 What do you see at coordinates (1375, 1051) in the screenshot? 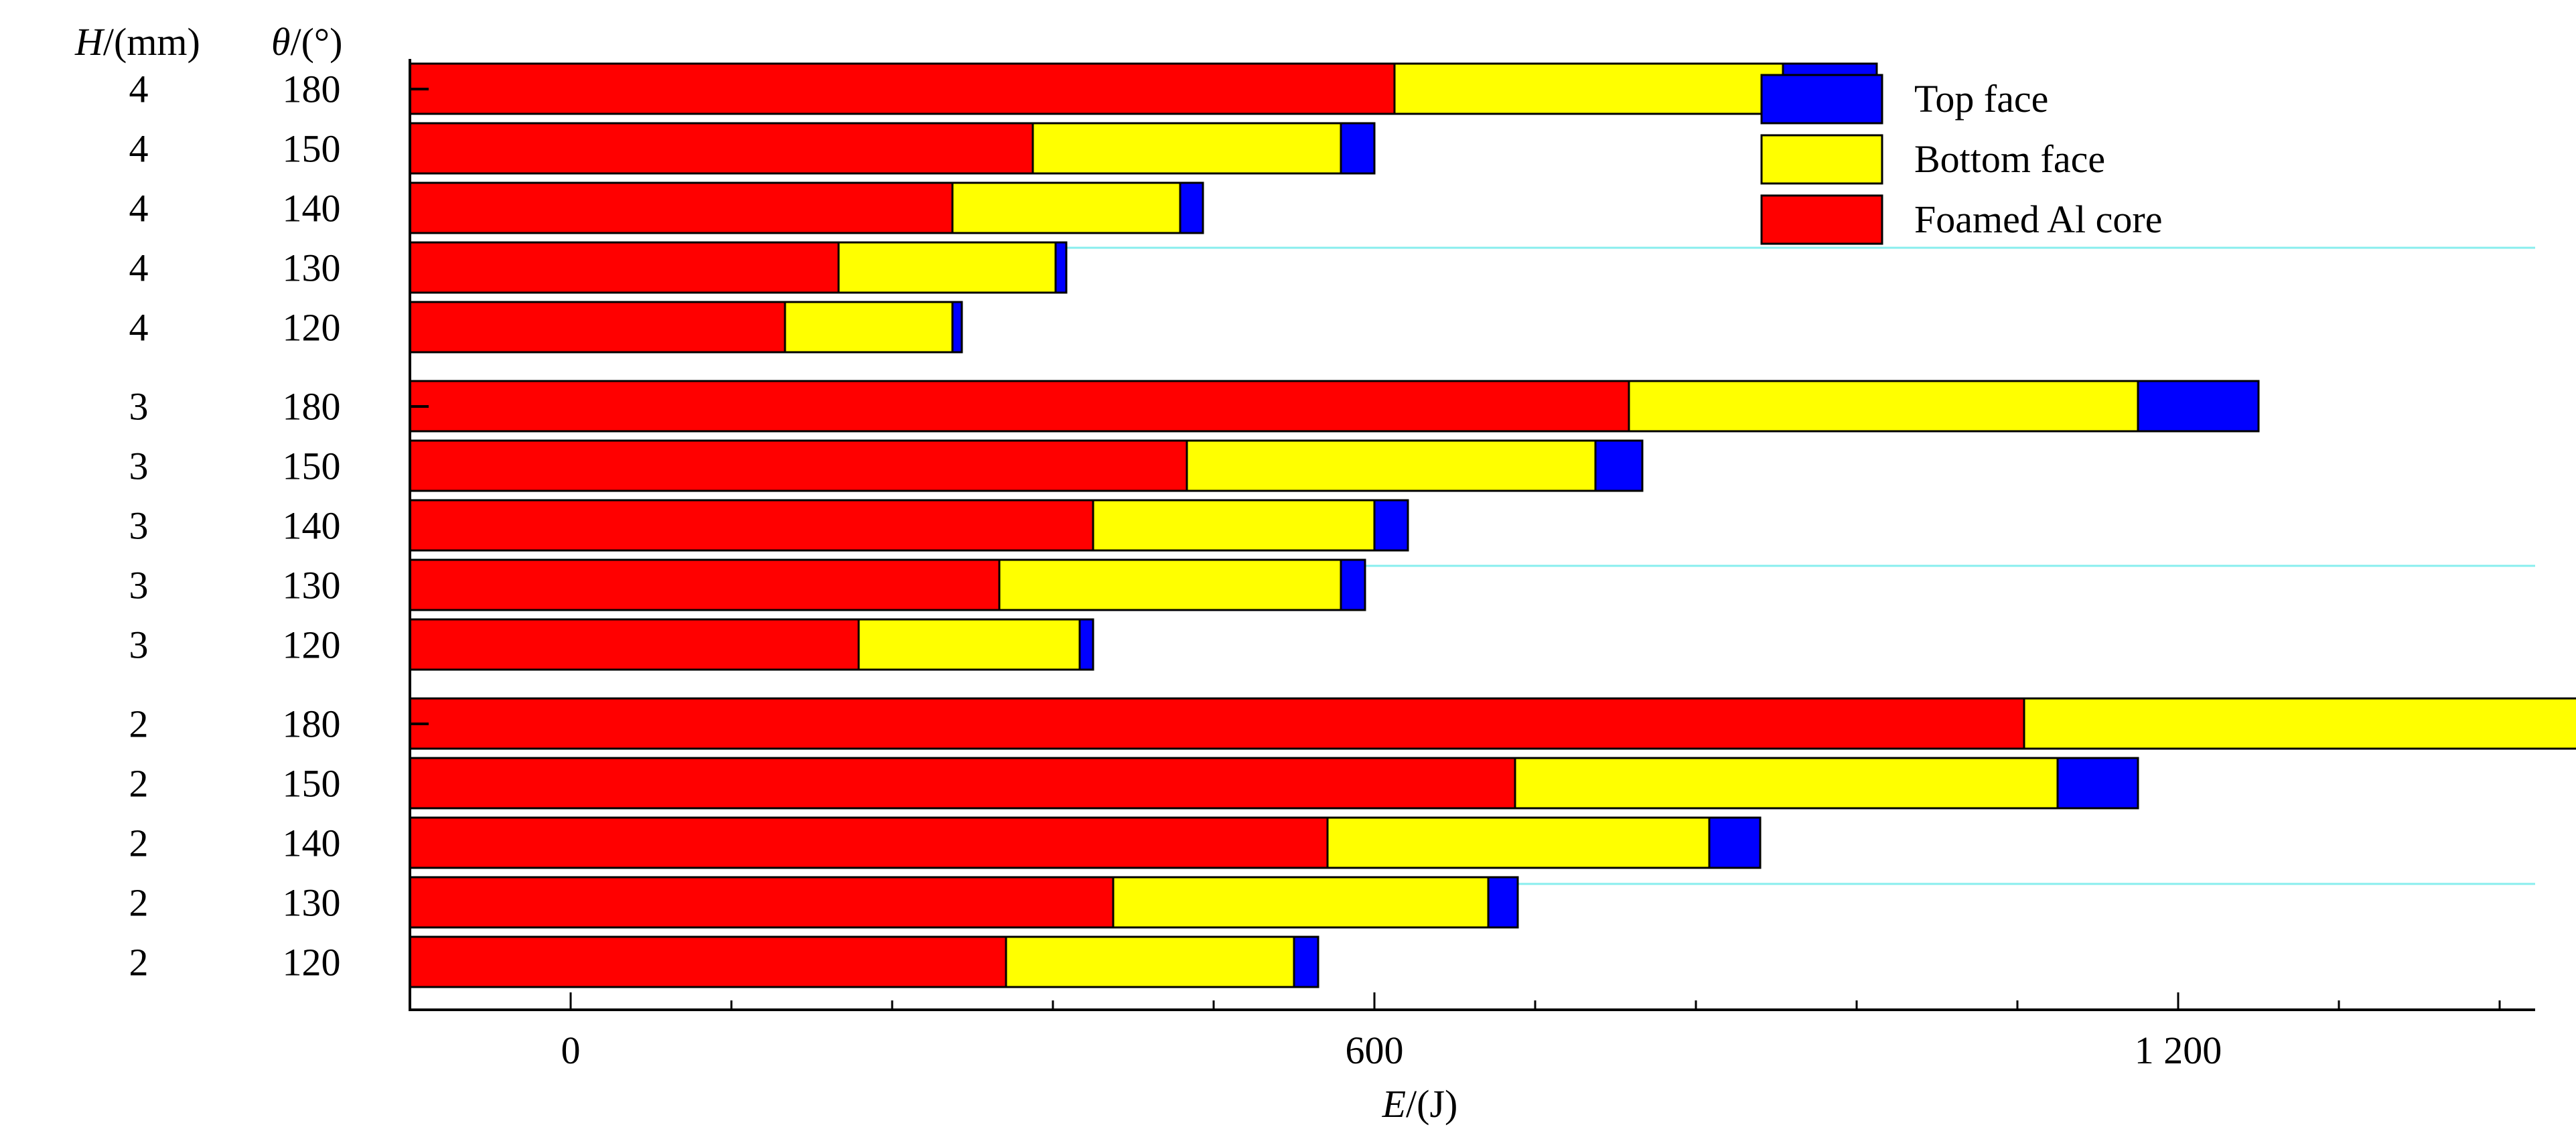
I see `x-tick-label: 600` at bounding box center [1375, 1051].